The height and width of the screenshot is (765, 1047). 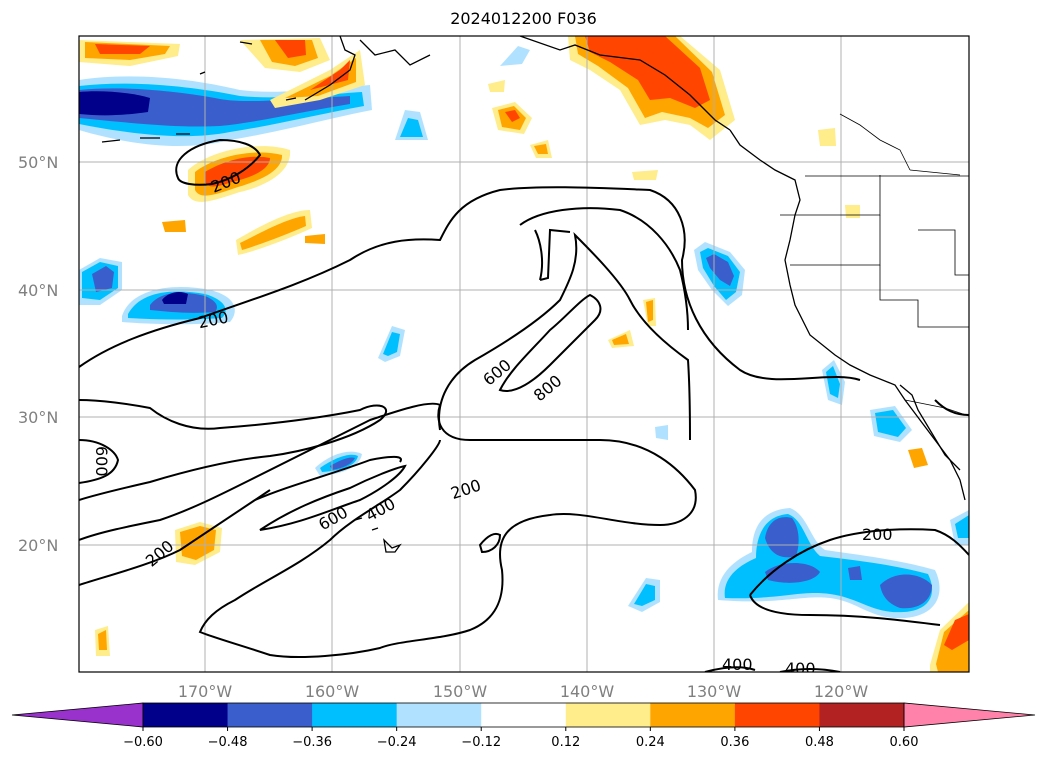 What do you see at coordinates (904, 742) in the screenshot?
I see `colorbar-tick-label: 0.60` at bounding box center [904, 742].